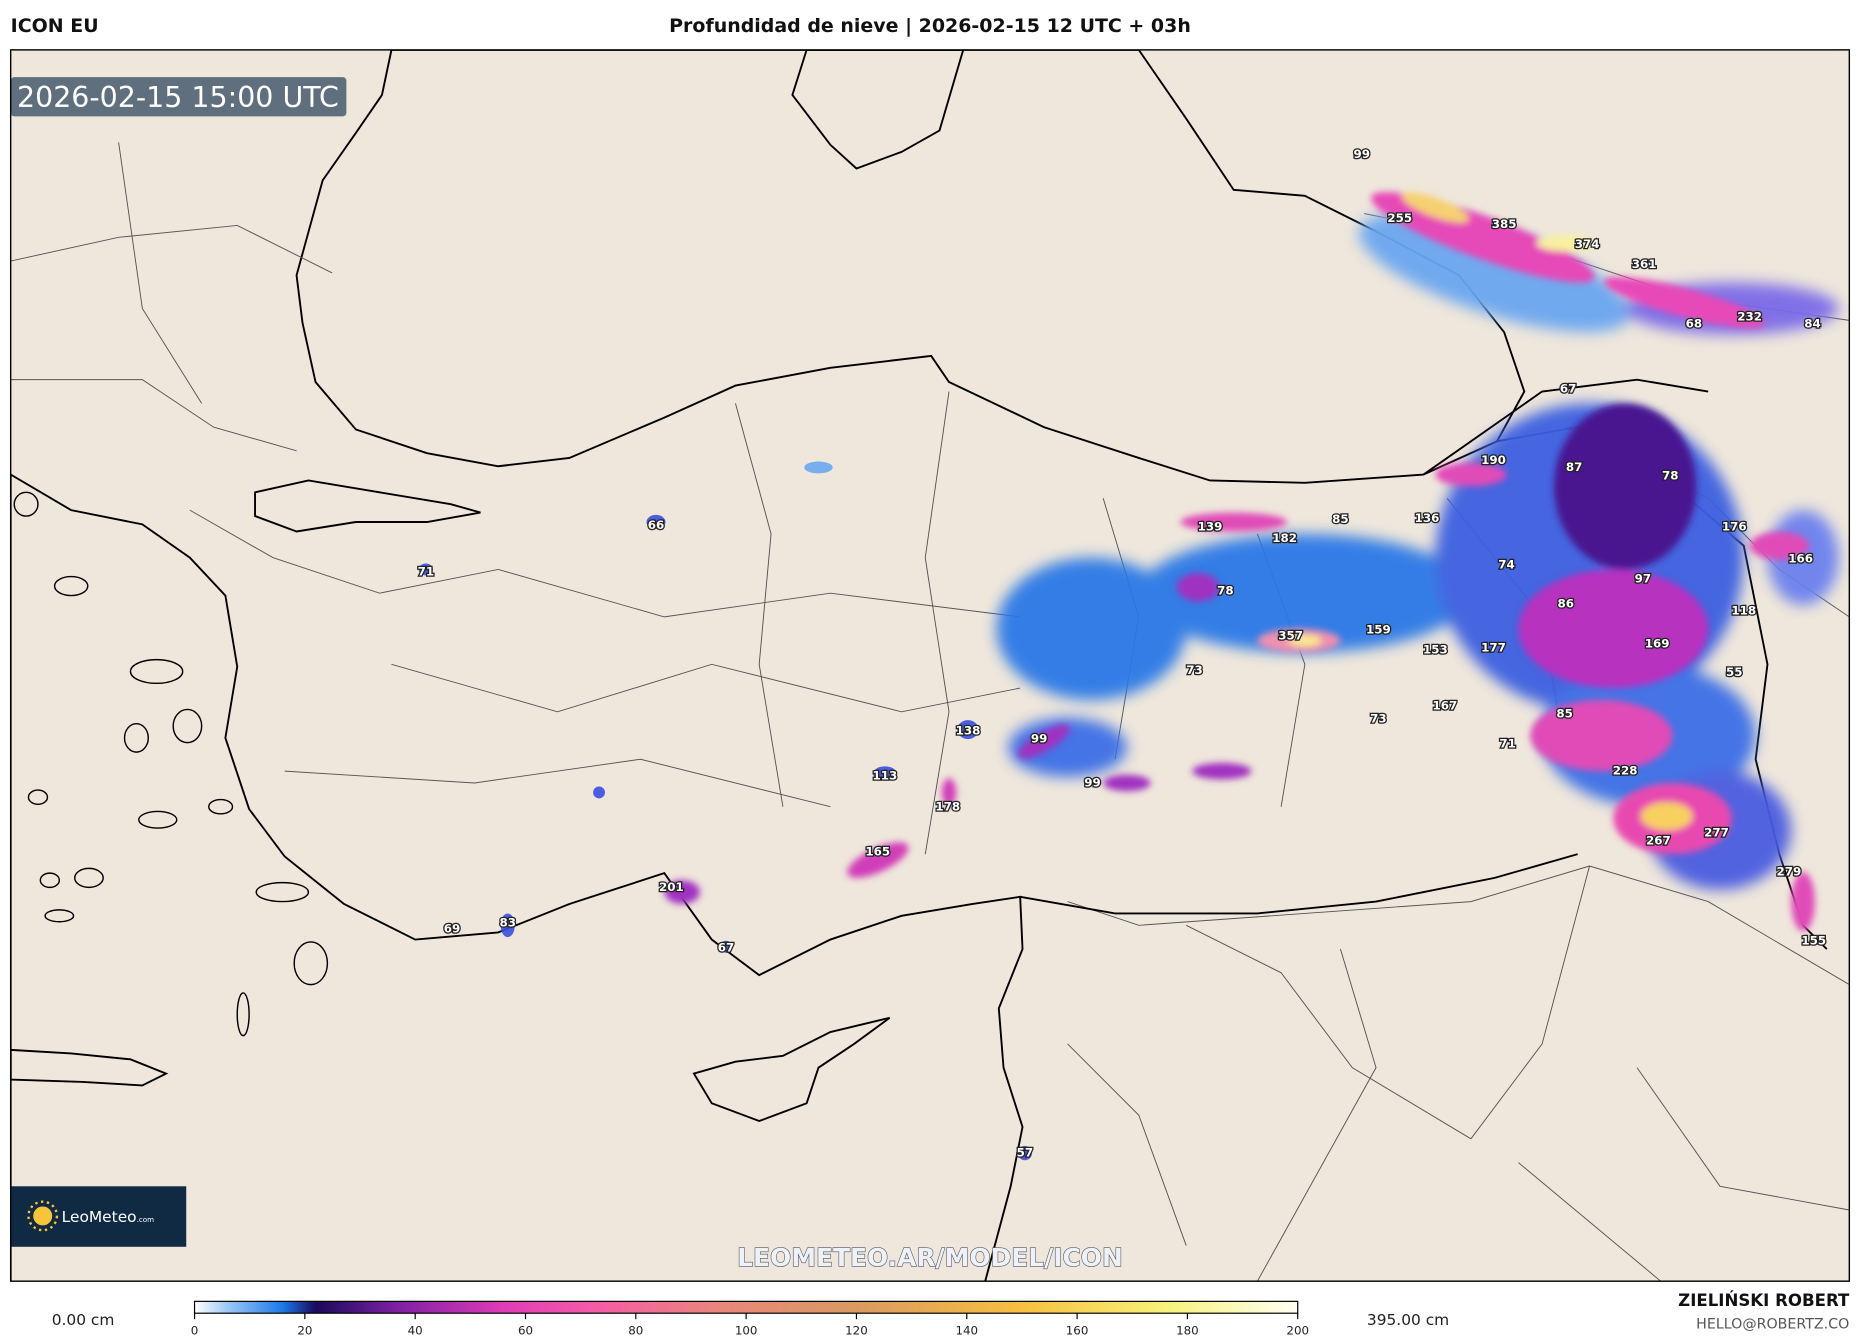 The width and height of the screenshot is (1860, 1337). What do you see at coordinates (304, 1330) in the screenshot?
I see `colorbar-tick-label: 20` at bounding box center [304, 1330].